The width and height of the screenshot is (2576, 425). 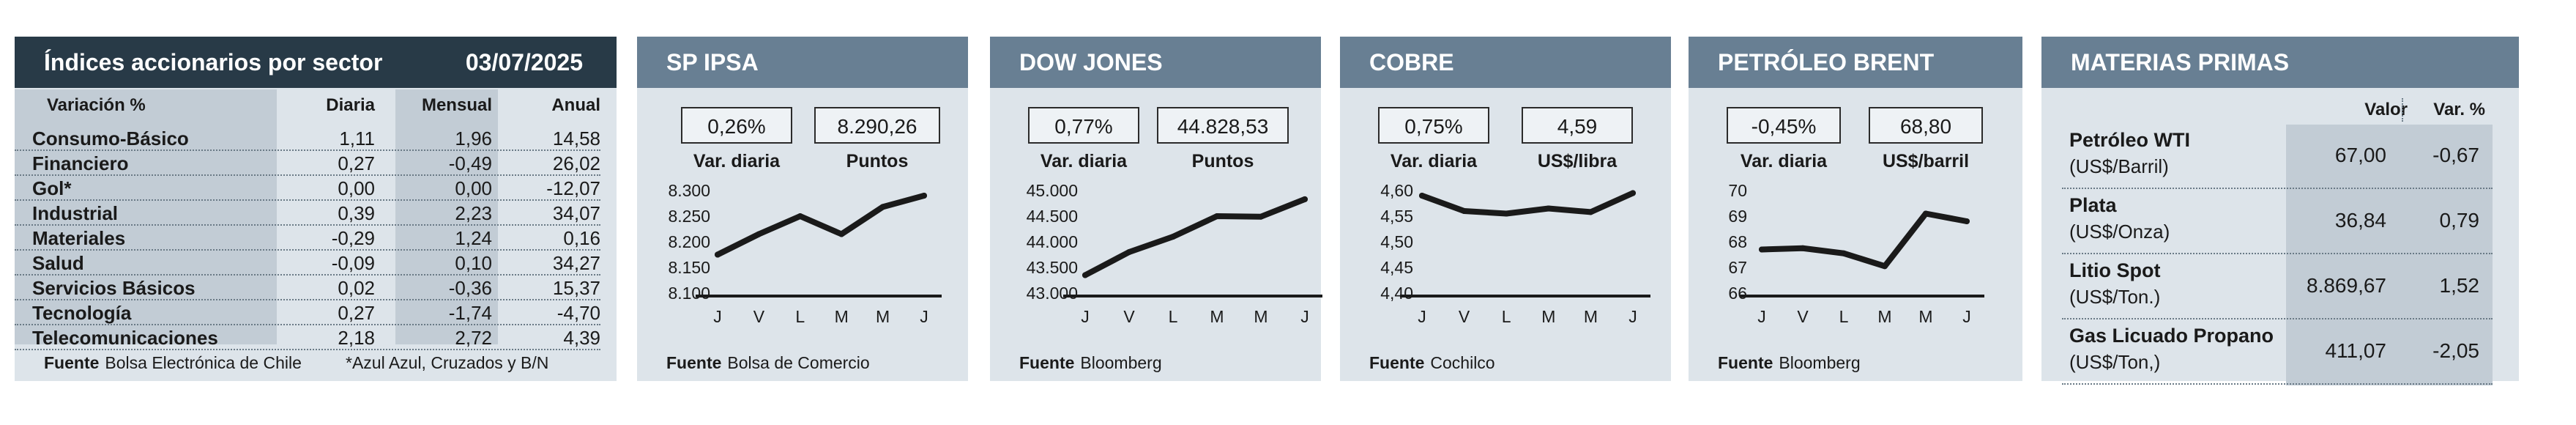 I want to click on materia-valor: 8.869,67, so click(x=2346, y=285).